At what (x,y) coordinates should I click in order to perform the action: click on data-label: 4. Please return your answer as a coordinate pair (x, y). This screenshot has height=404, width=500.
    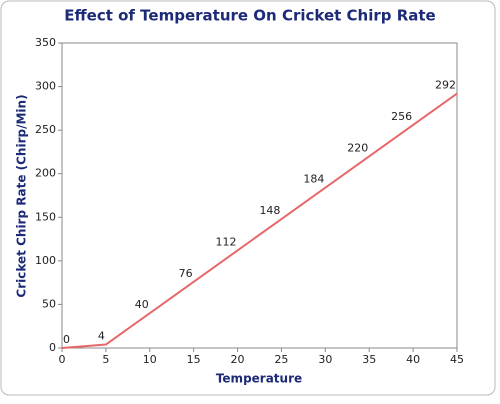
    Looking at the image, I should click on (101, 336).